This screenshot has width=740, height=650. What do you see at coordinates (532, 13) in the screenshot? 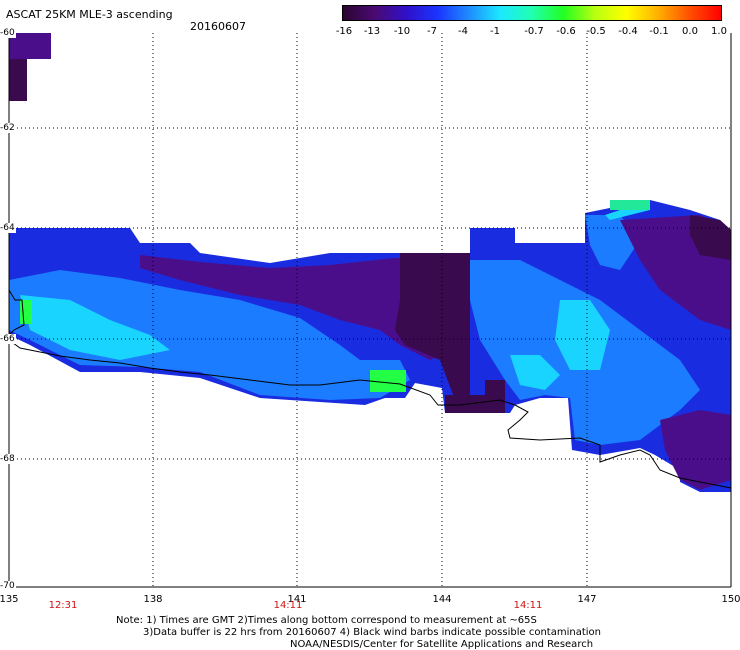
I see `color-scale-bar` at bounding box center [532, 13].